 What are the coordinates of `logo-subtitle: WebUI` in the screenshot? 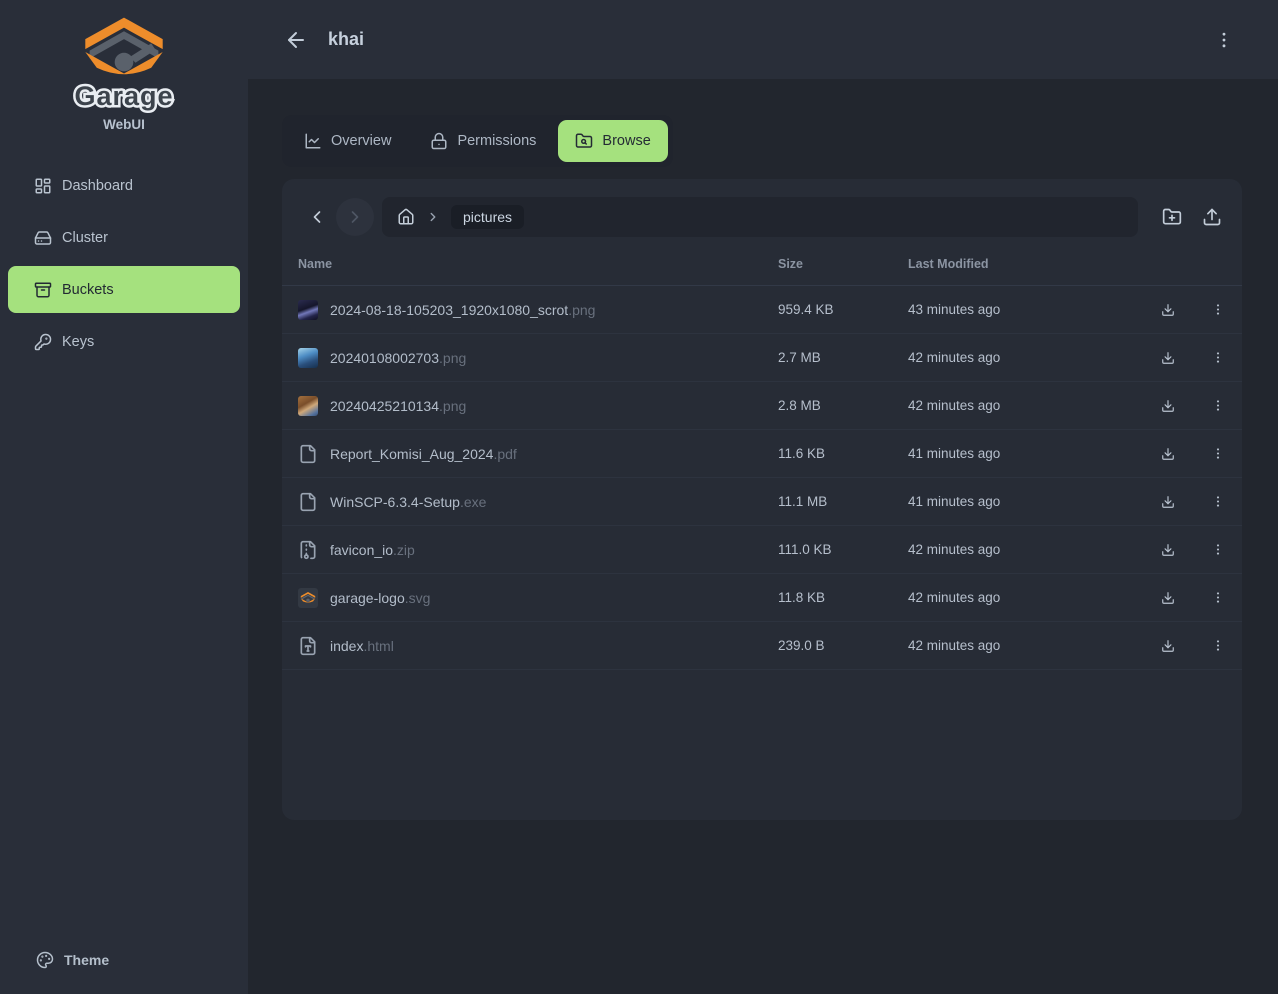 It's located at (124, 124).